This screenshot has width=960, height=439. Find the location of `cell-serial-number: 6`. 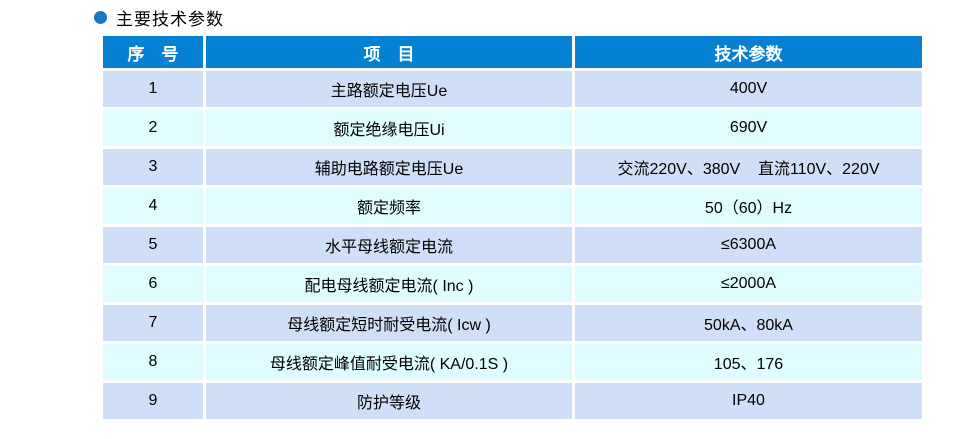

cell-serial-number: 6 is located at coordinates (153, 284).